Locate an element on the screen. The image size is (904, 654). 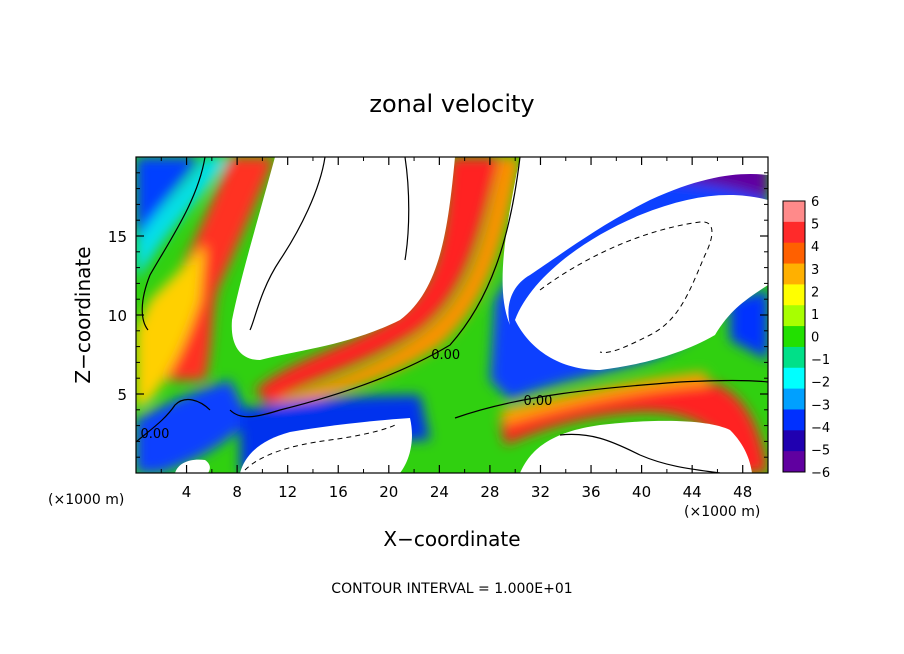
colorbar-frame is located at coordinates (794, 336).